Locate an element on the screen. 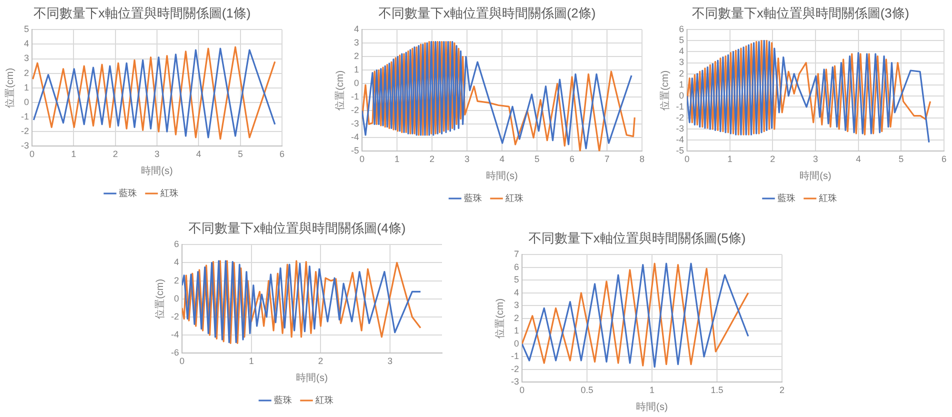  x-tick-label: 8 is located at coordinates (642, 159).